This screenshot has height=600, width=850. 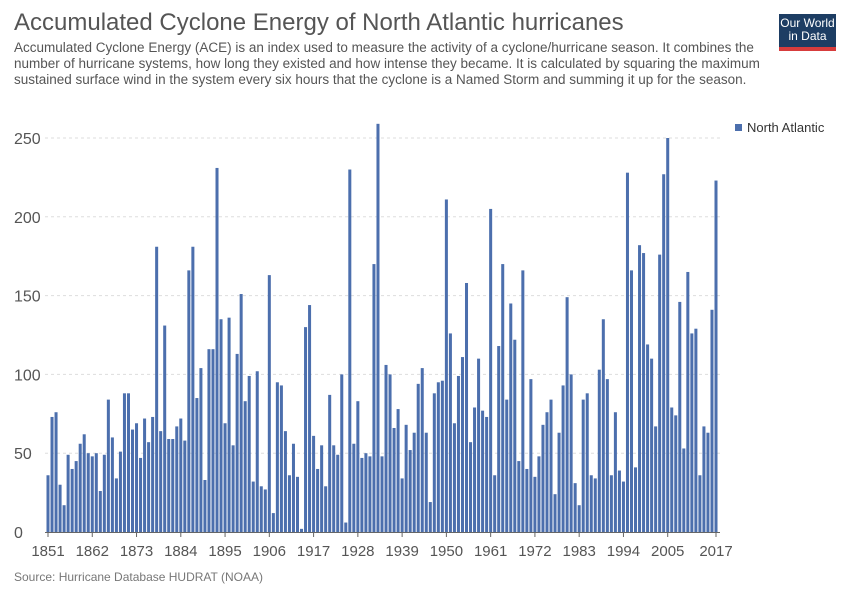 I want to click on bar-1908, so click(x=277, y=457).